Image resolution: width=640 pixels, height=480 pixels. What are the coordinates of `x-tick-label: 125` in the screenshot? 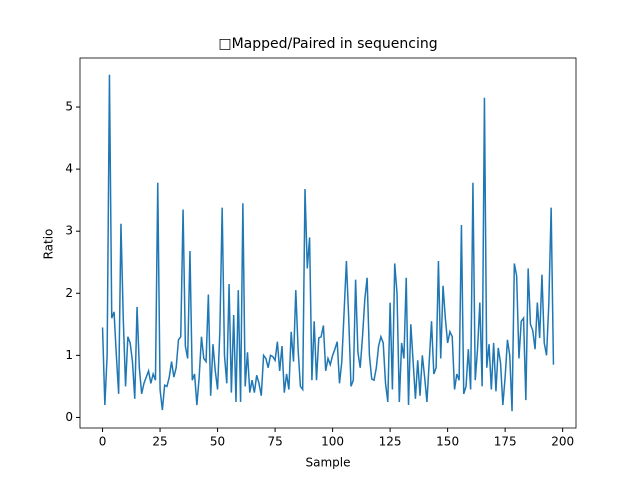 It's located at (390, 442).